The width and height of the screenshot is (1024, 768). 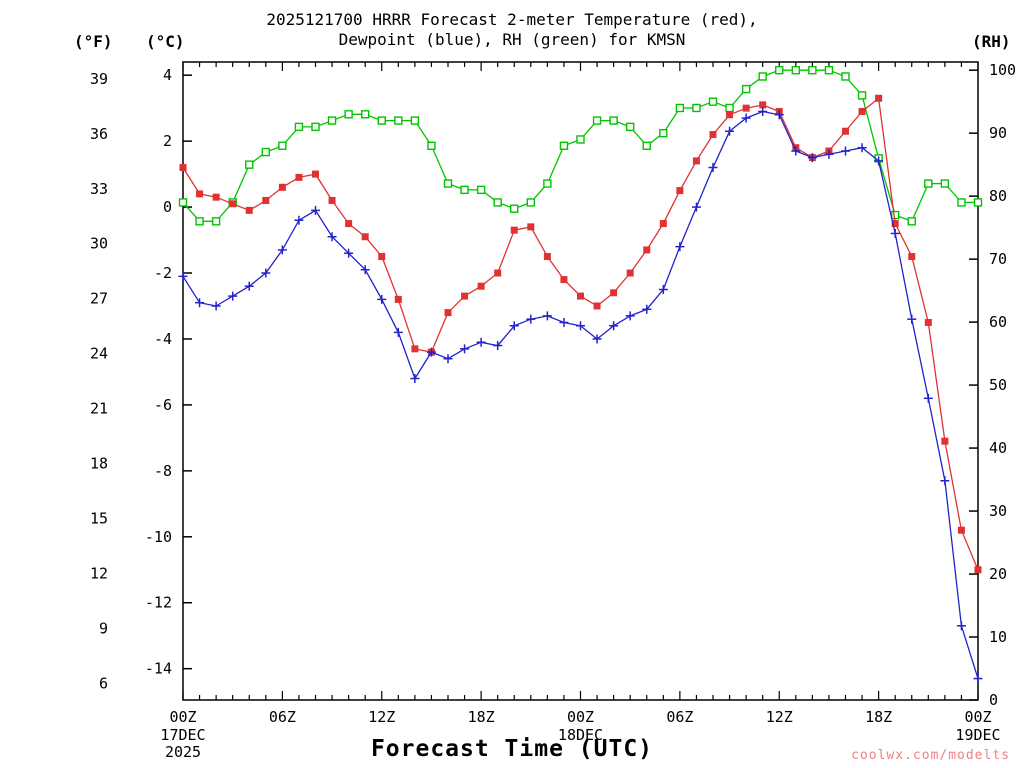 What do you see at coordinates (580, 735) in the screenshot?
I see `x-date-label: 18DEC` at bounding box center [580, 735].